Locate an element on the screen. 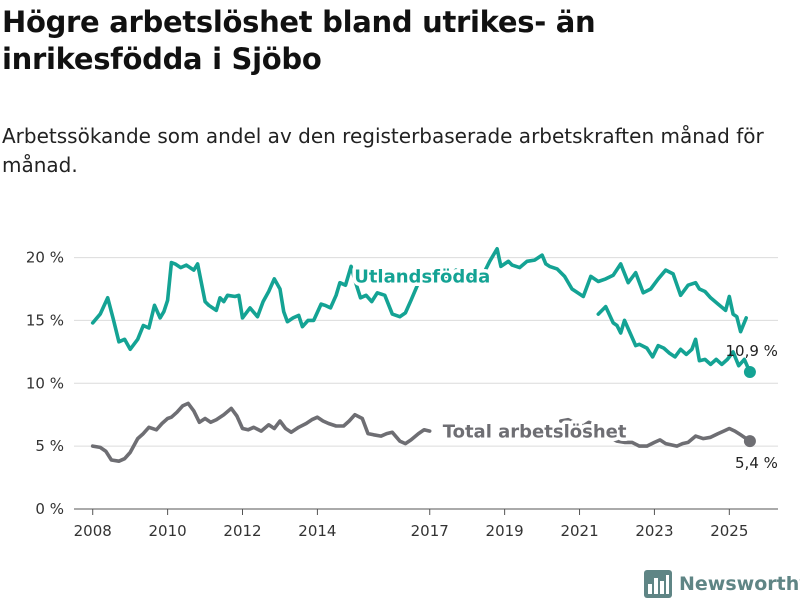 The width and height of the screenshot is (800, 600). x-tick-label: 2017 is located at coordinates (430, 531).